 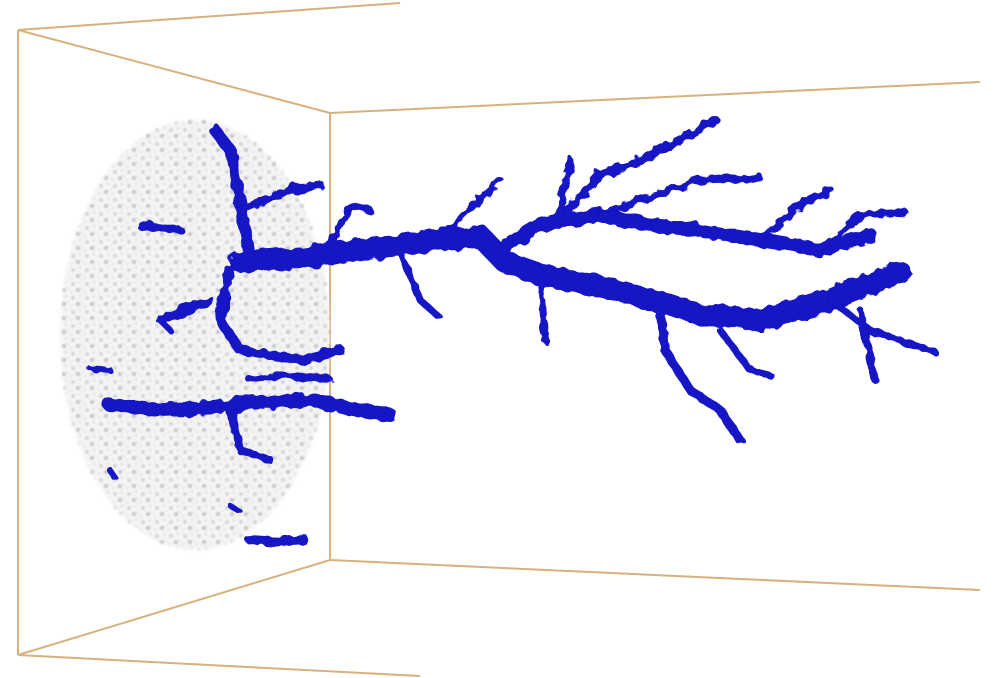 What do you see at coordinates (570, 278) in the screenshot?
I see `trunk` at bounding box center [570, 278].